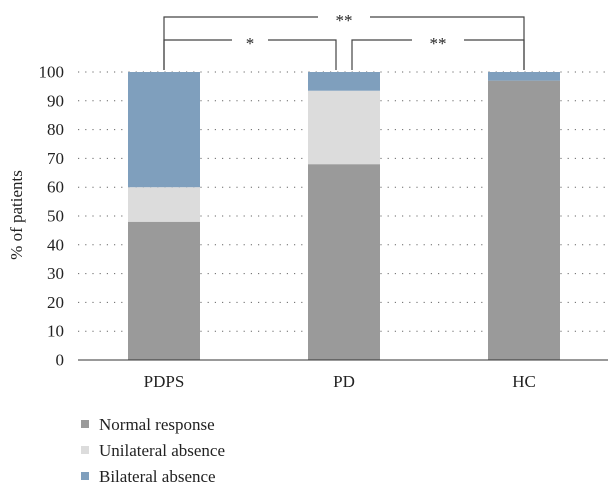  I want to click on y-tick-label: 0, so click(60, 360).